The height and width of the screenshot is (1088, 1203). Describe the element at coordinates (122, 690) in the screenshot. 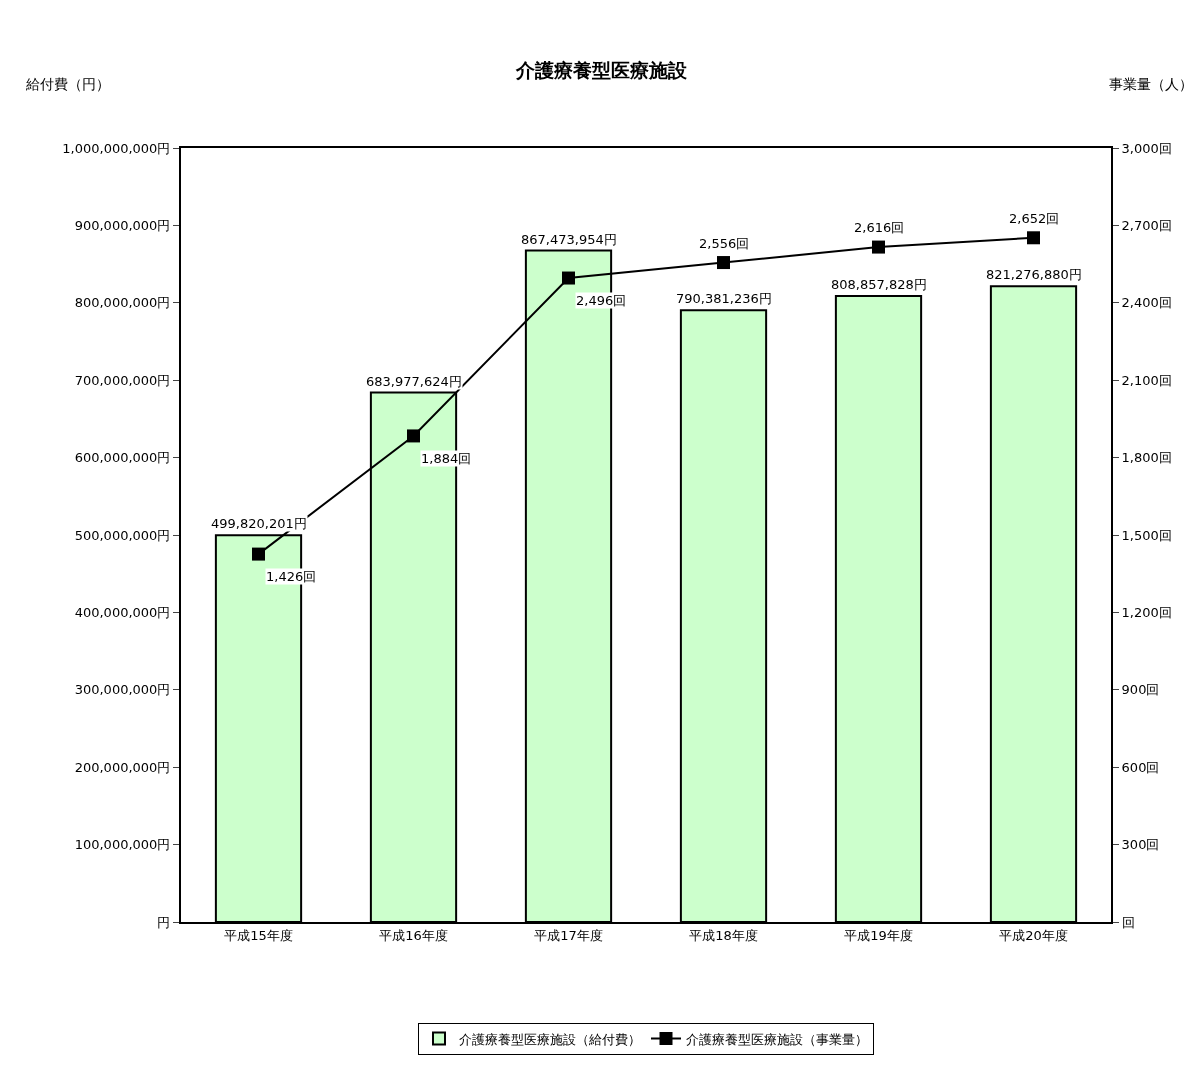

I see `y-tick-label: 300,000,000円` at that location.